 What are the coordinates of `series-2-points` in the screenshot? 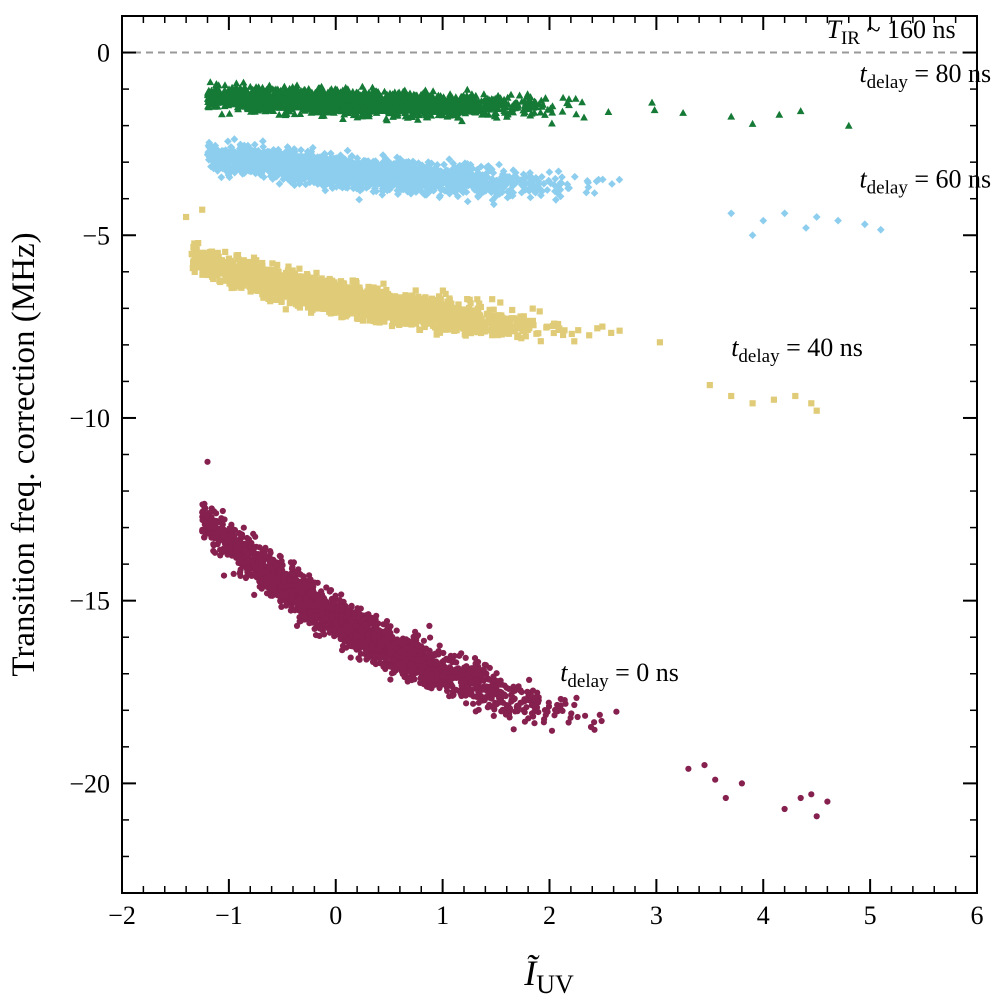 It's located at (544, 187).